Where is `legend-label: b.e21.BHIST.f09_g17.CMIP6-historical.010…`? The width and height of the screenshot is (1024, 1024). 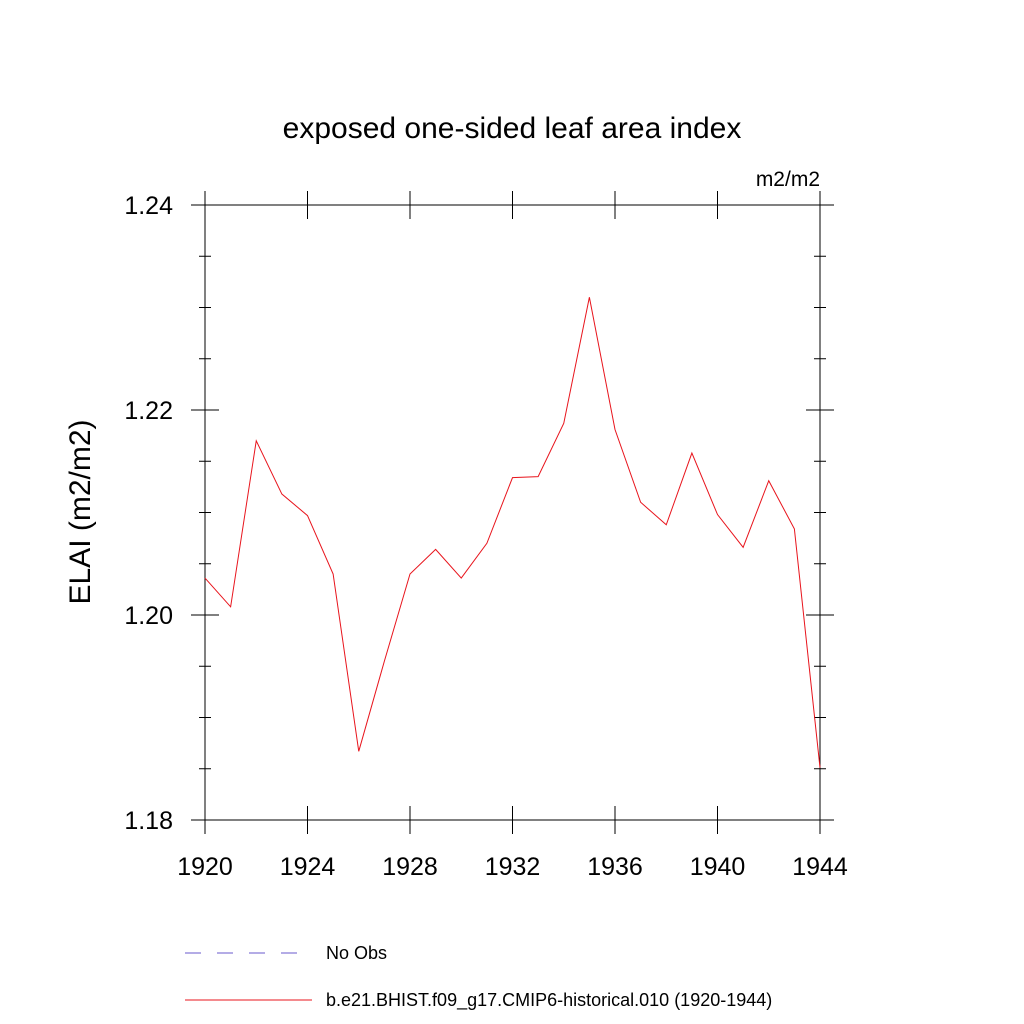 legend-label: b.e21.BHIST.f09_g17.CMIP6-historical.010… is located at coordinates (549, 1000).